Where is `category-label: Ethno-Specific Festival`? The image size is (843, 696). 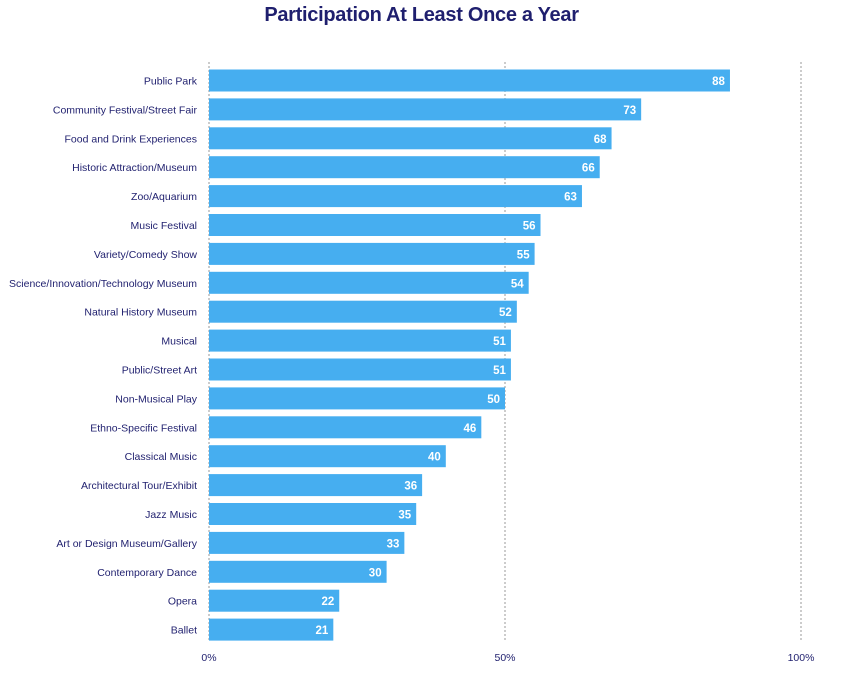
category-label: Ethno-Specific Festival is located at coordinates (143, 428).